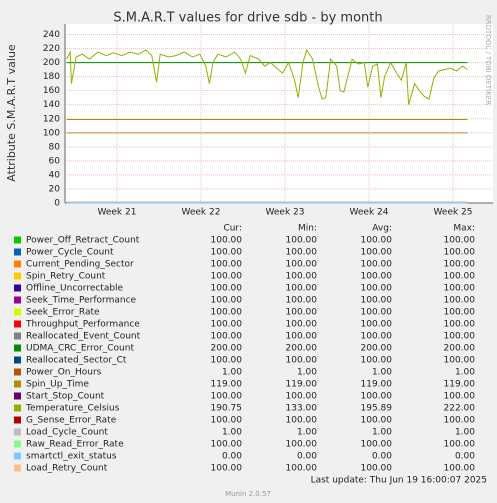 The image size is (497, 503). What do you see at coordinates (51, 133) in the screenshot?
I see `y-tick-label: 100` at bounding box center [51, 133].